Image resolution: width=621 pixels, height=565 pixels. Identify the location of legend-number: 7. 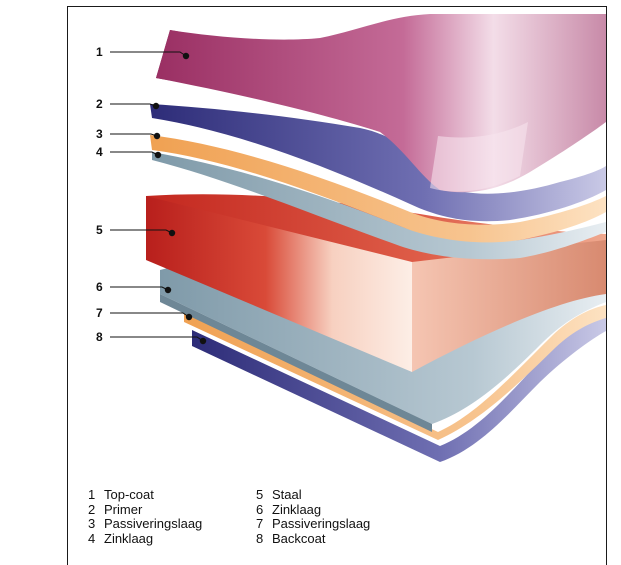
(260, 523).